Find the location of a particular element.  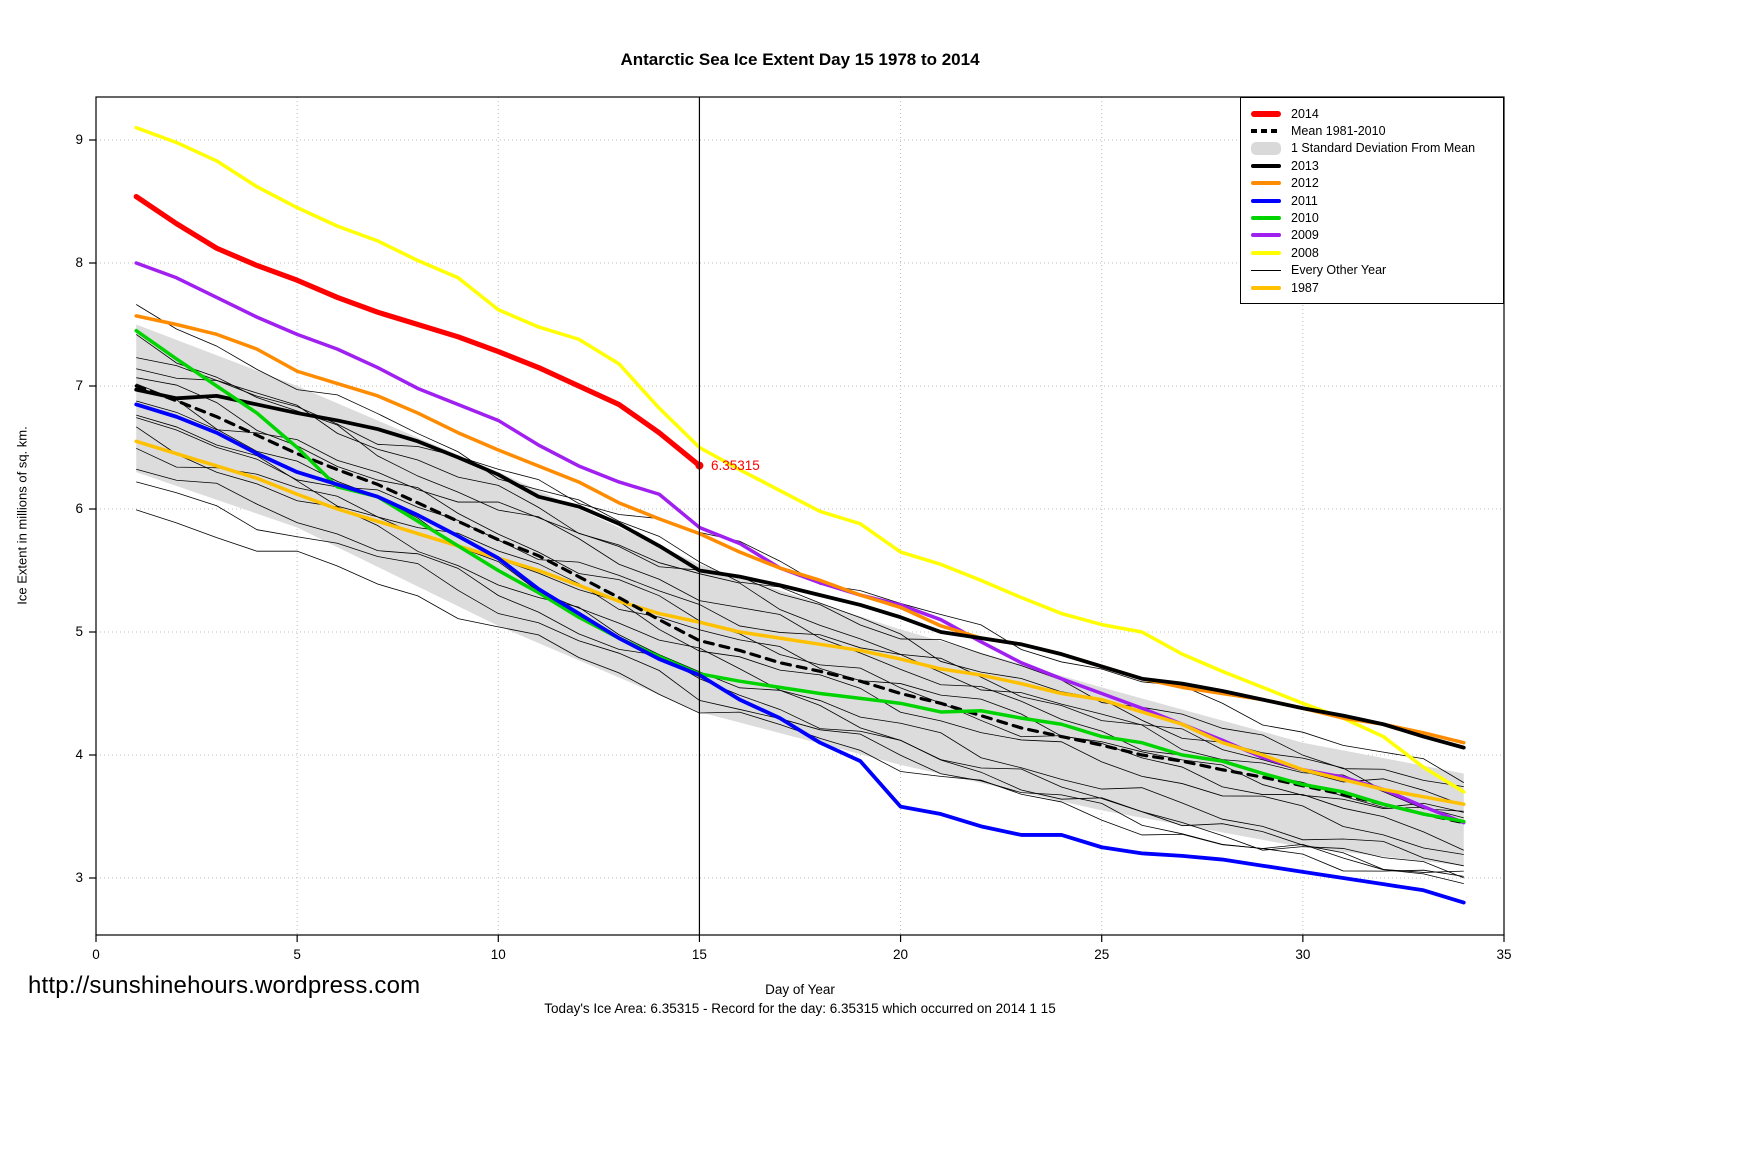

legend-item: 2011 is located at coordinates (1377, 200).